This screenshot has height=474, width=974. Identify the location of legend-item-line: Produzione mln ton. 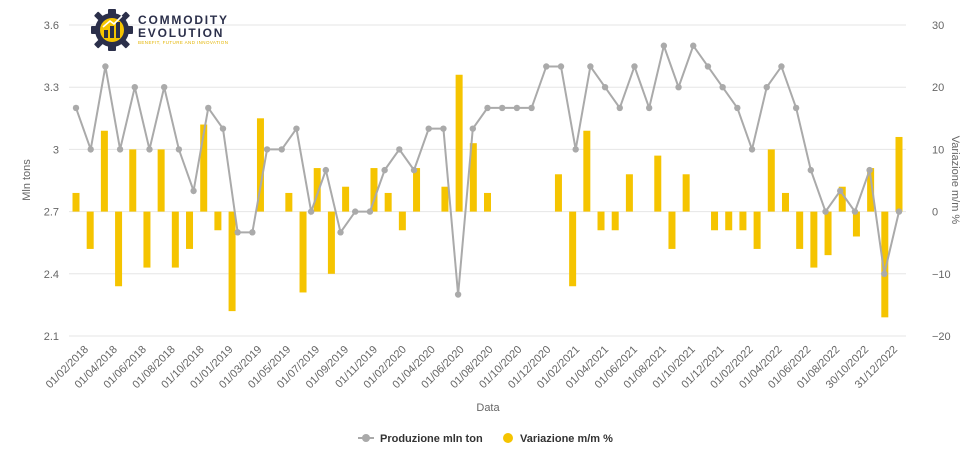
(420, 439).